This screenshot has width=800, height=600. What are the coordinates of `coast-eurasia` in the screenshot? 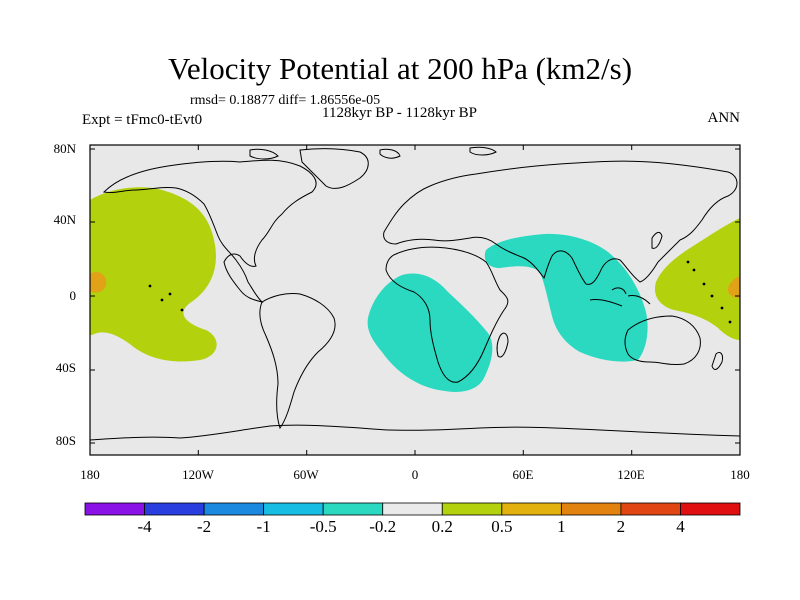 It's located at (560, 222).